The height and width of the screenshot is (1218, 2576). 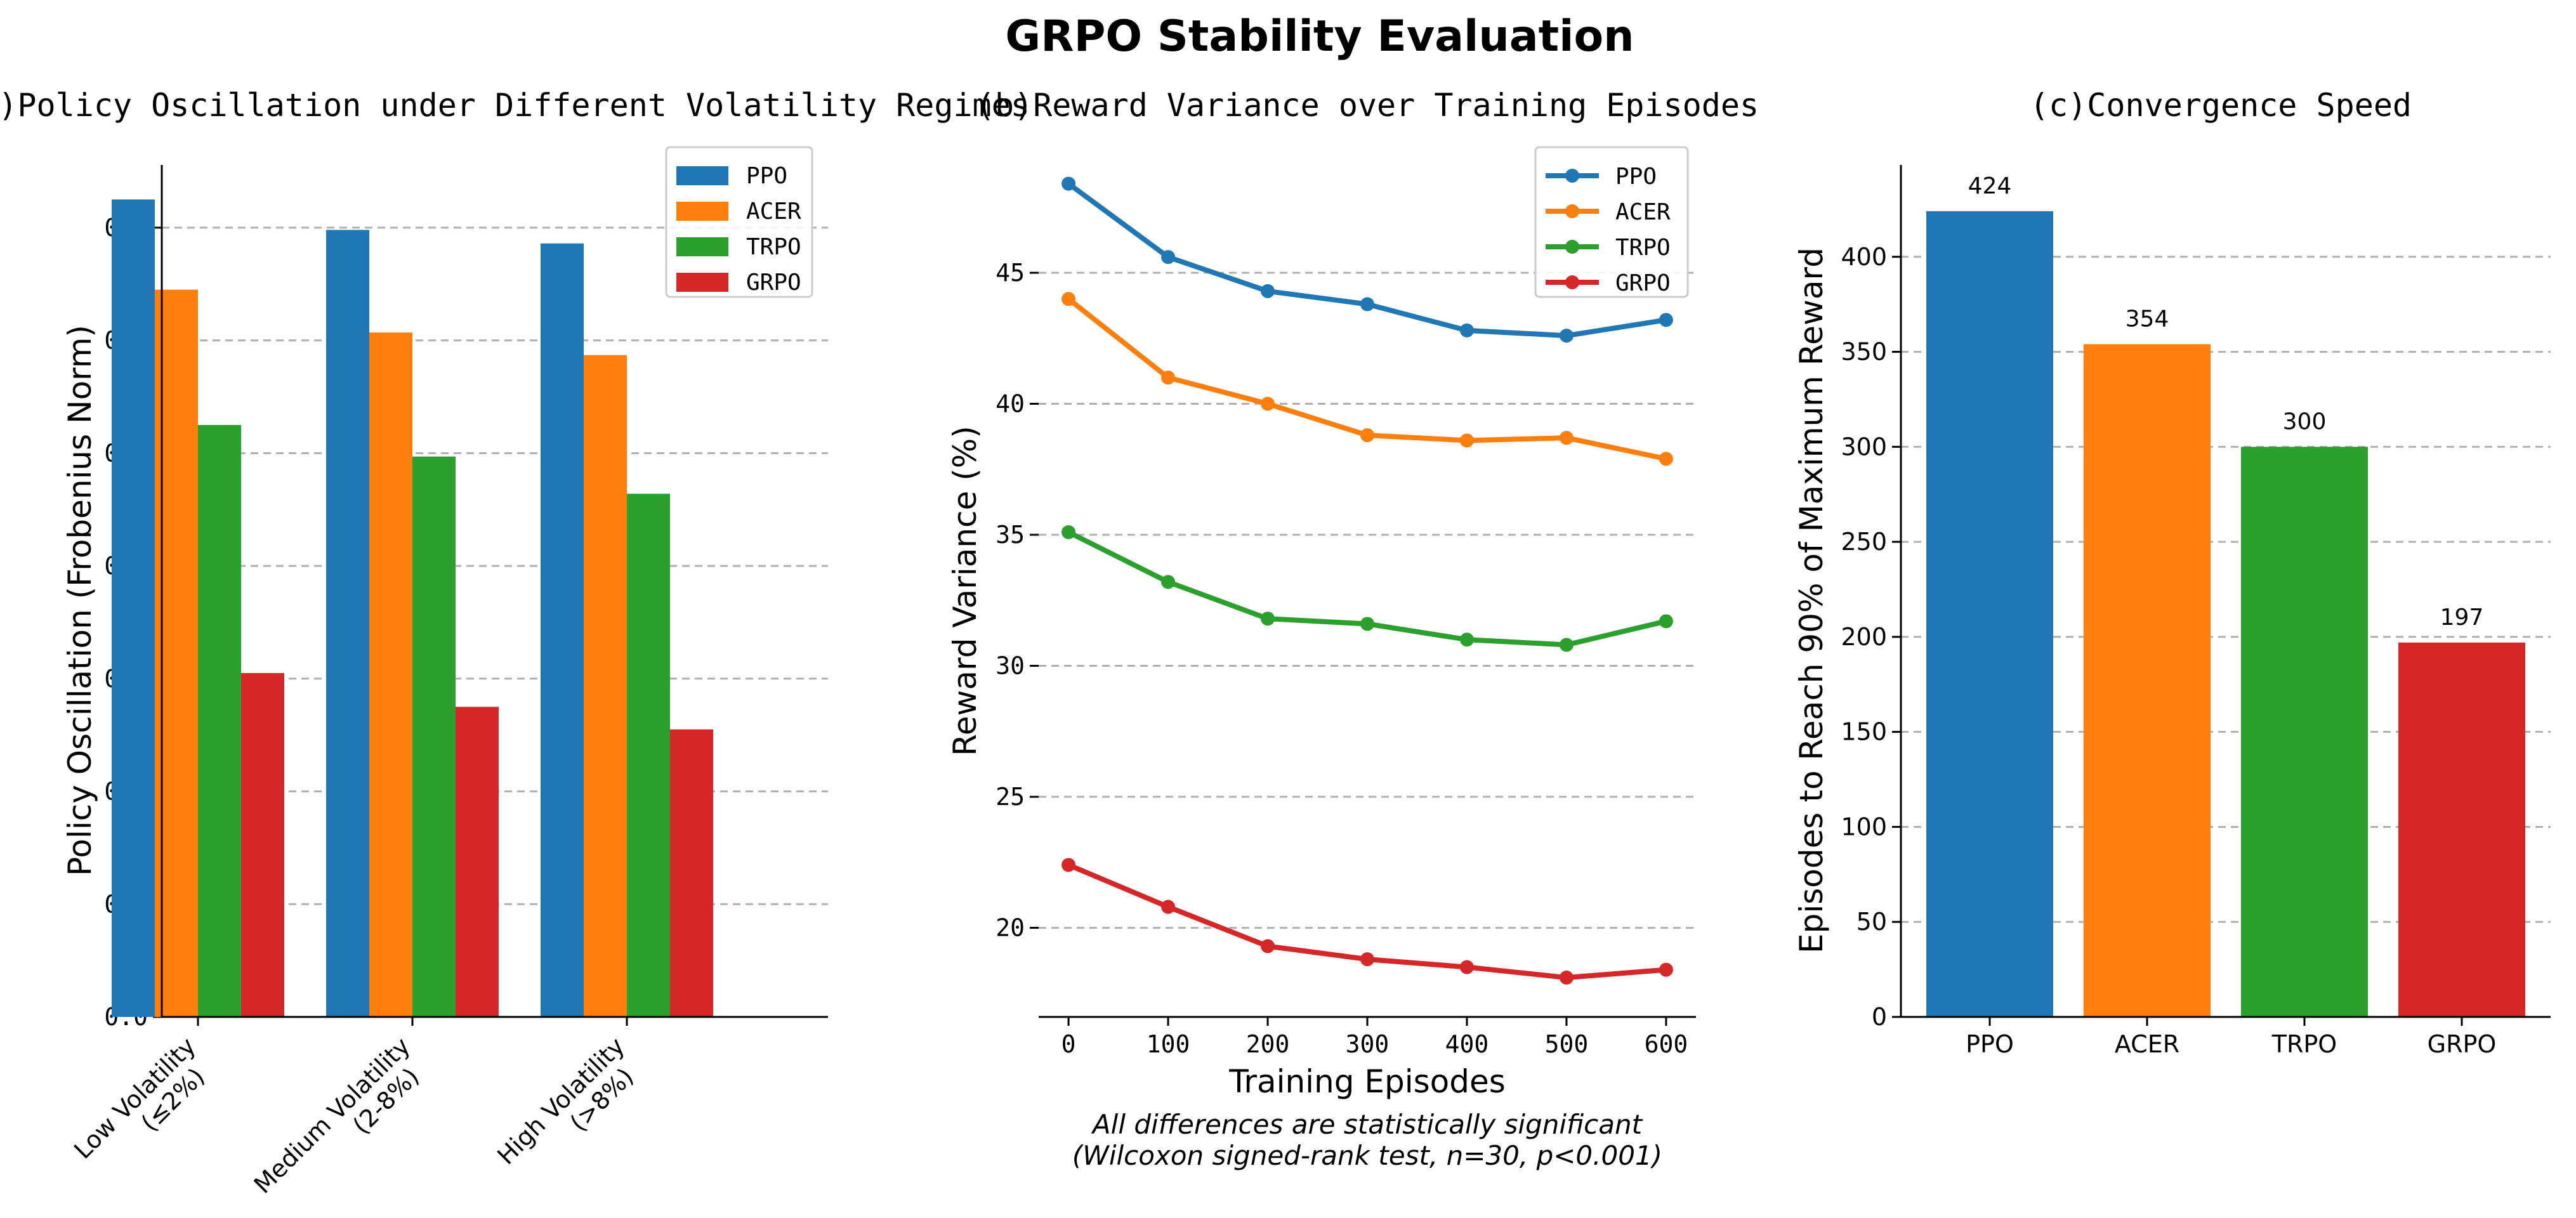 I want to click on y-tick-label: 150, so click(x=1864, y=732).